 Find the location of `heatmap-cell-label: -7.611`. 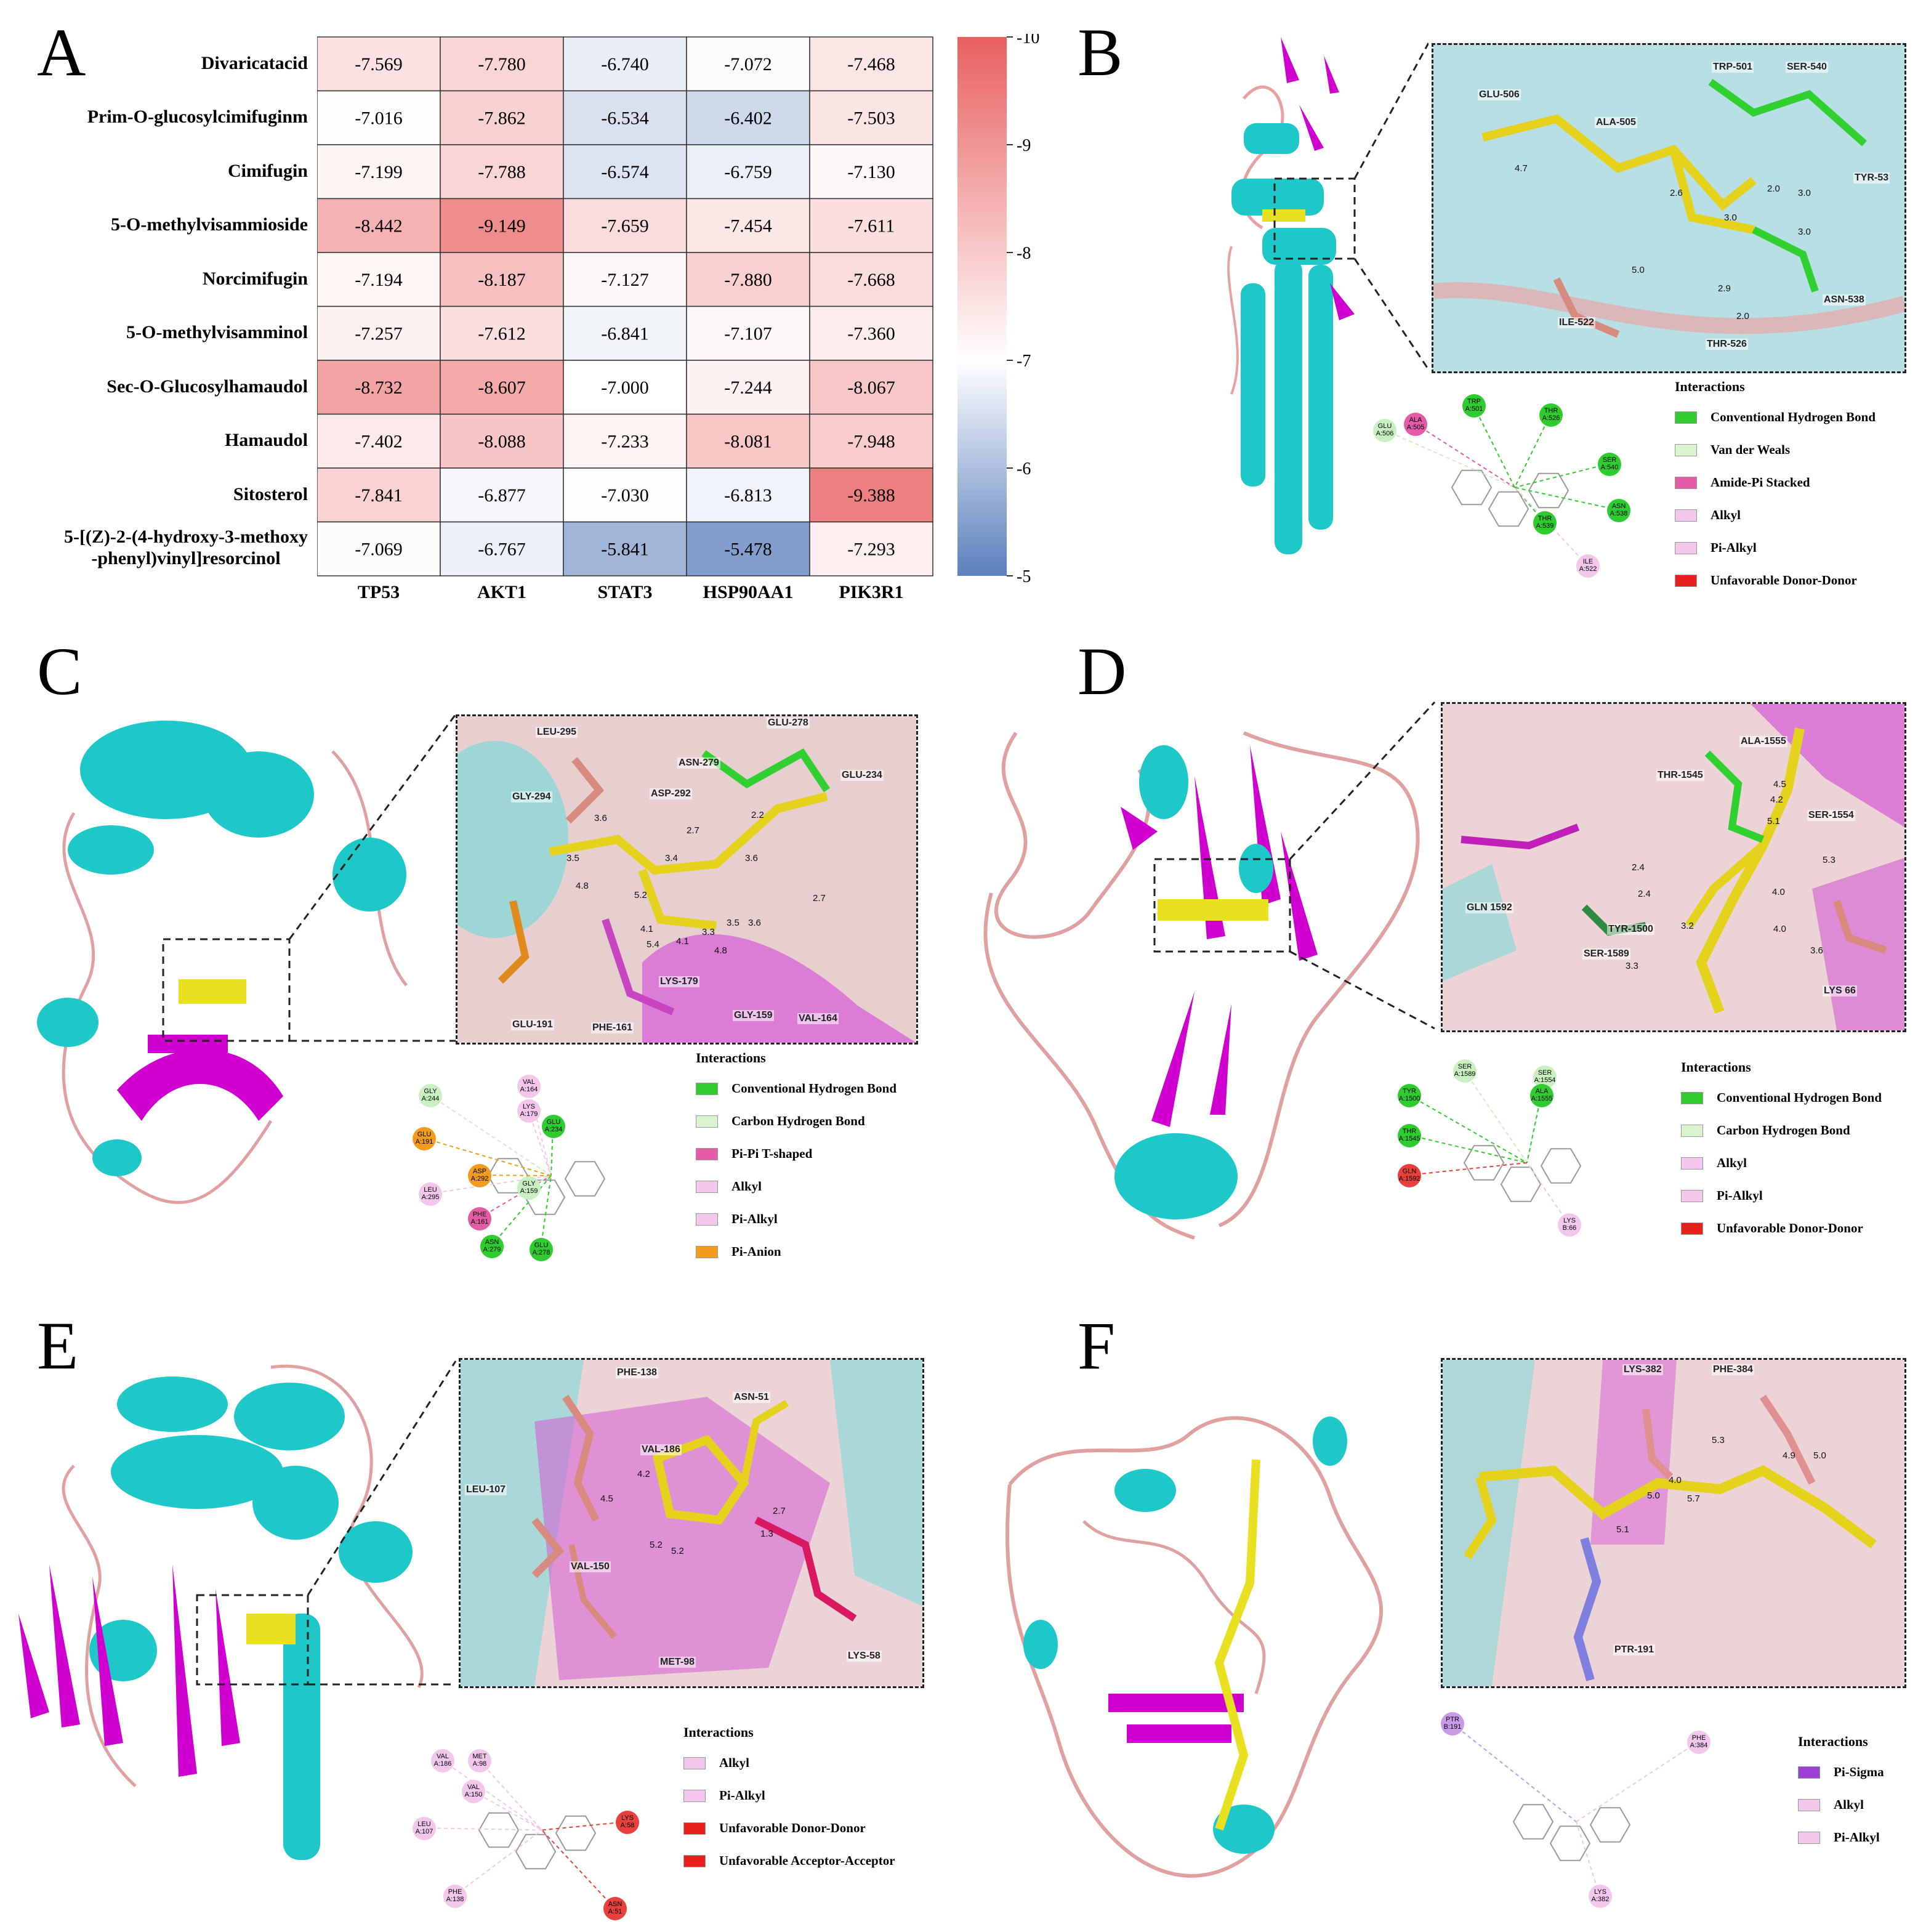

heatmap-cell-label: -7.611 is located at coordinates (871, 226).